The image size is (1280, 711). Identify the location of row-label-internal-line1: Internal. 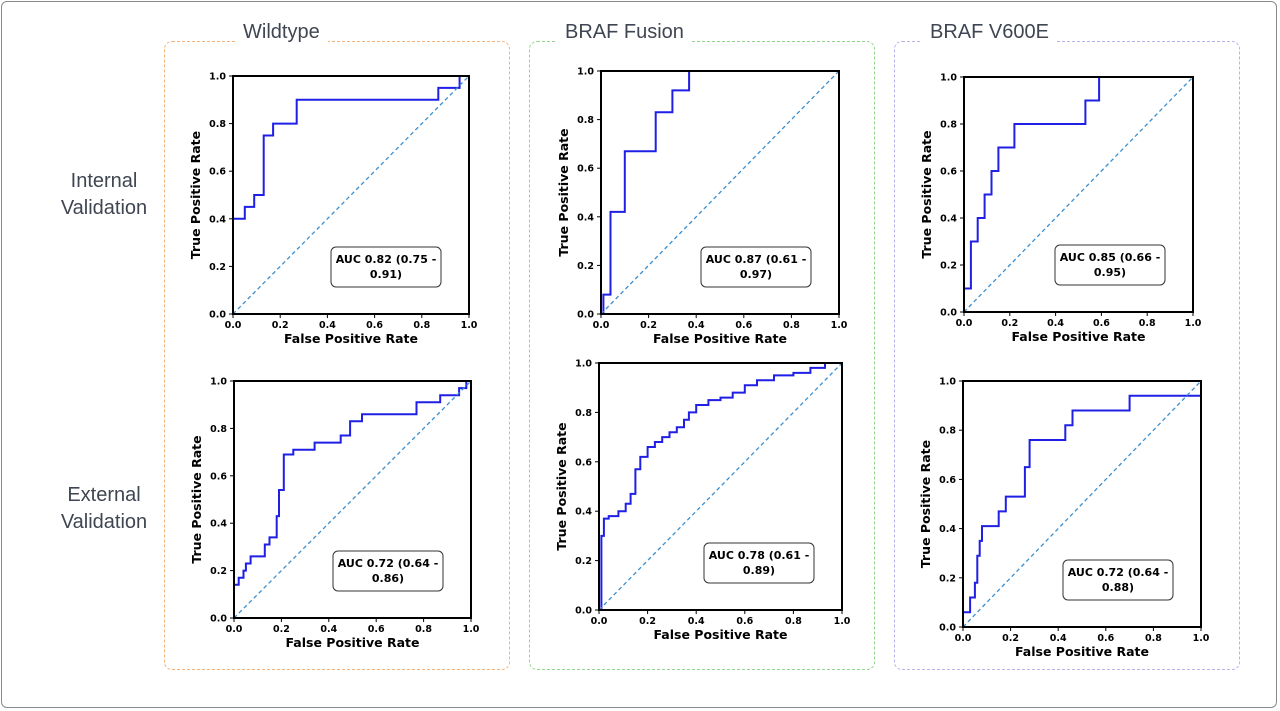
(104, 181).